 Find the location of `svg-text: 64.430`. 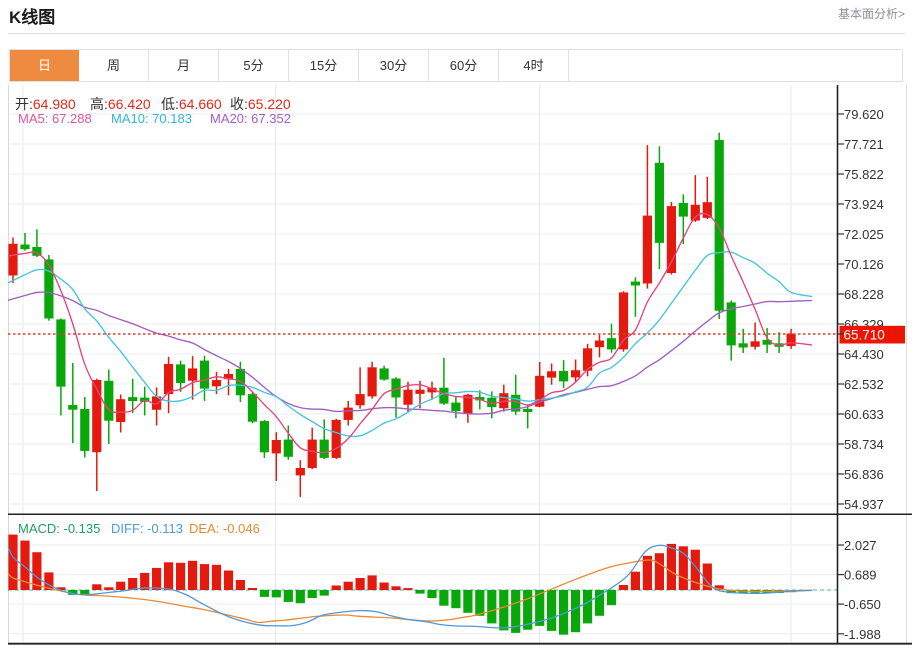

svg-text: 64.430 is located at coordinates (864, 354).